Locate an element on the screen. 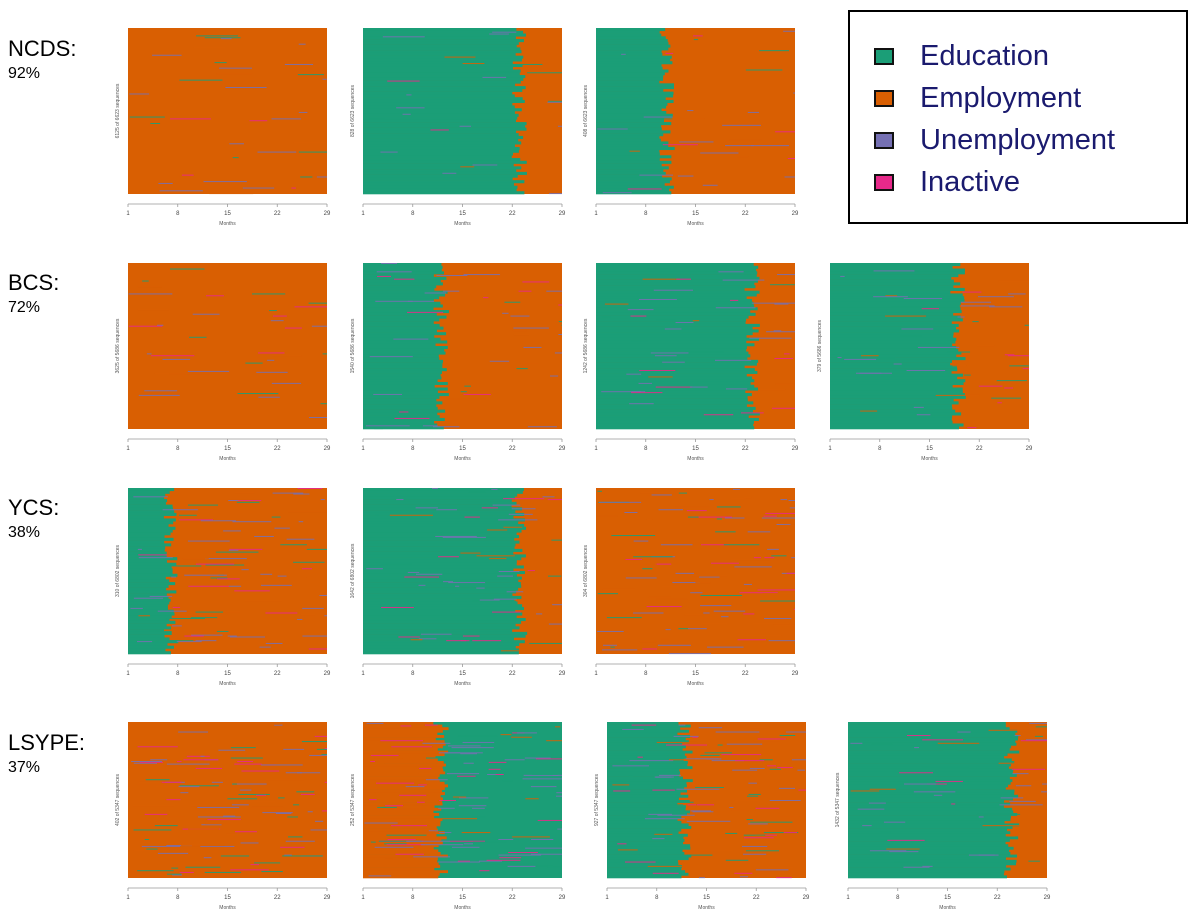  legend-item-education: Education is located at coordinates (961, 56).